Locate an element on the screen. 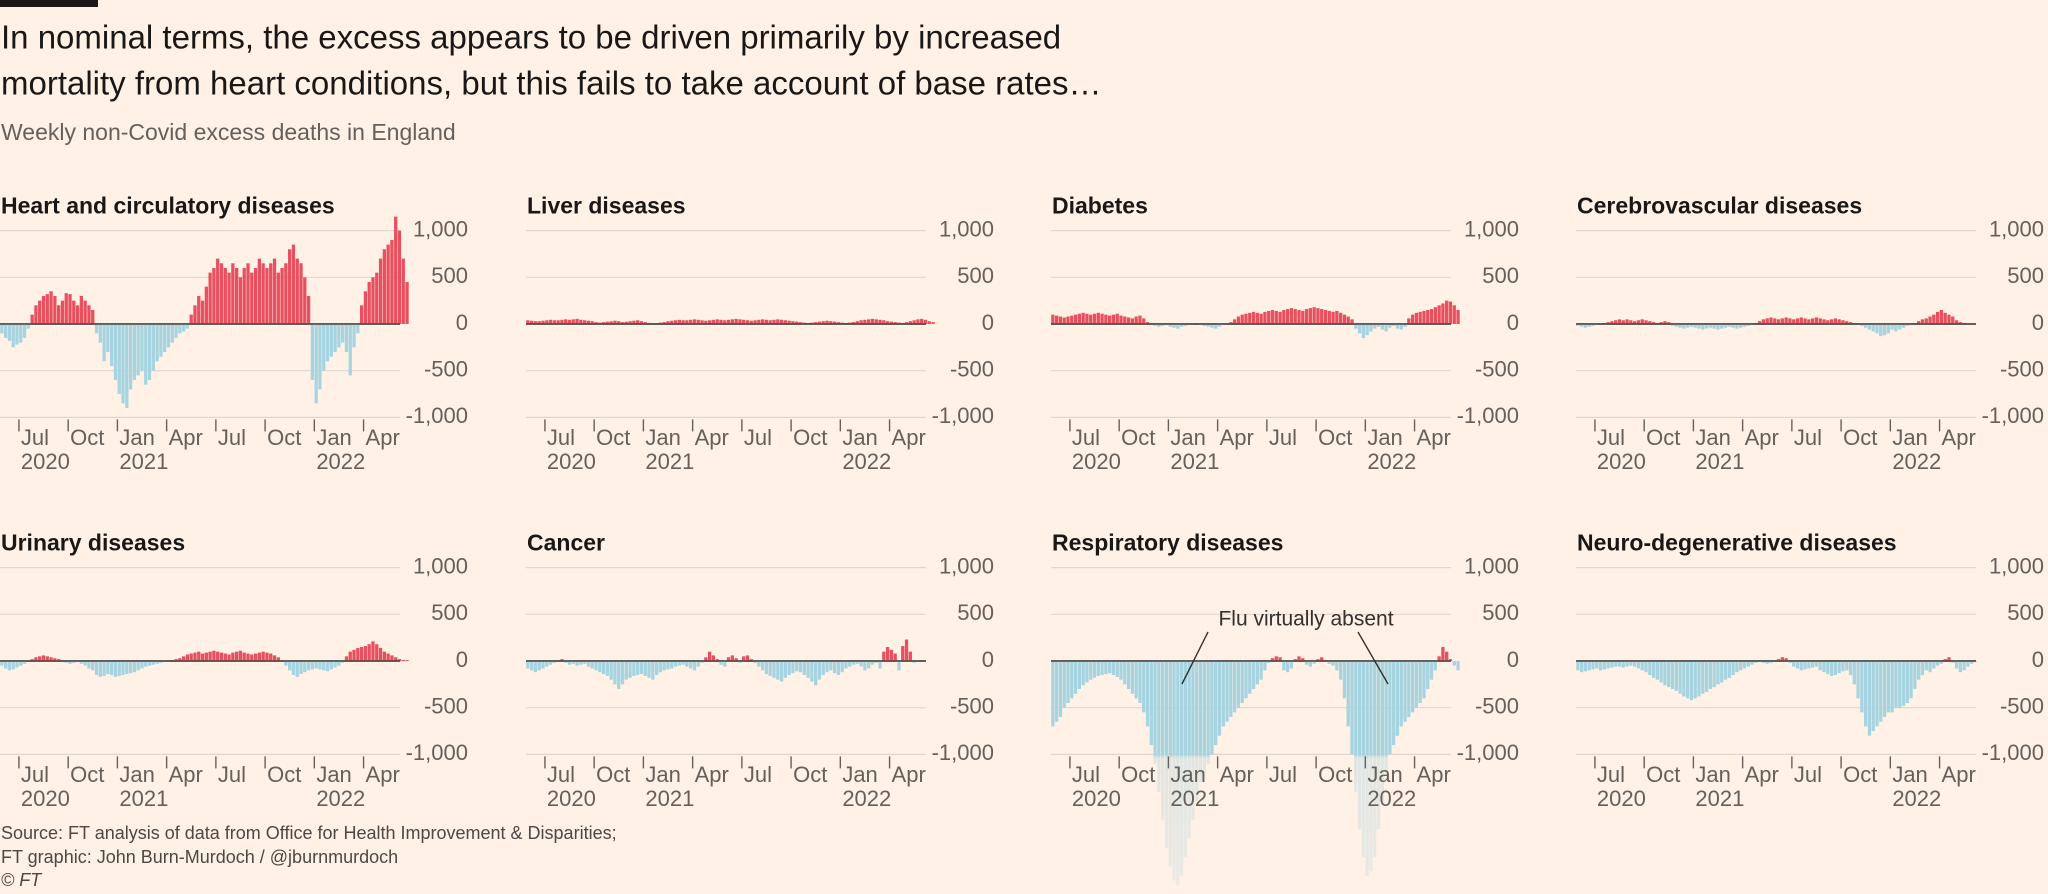  y-tick-label: 0 is located at coordinates (1513, 322).